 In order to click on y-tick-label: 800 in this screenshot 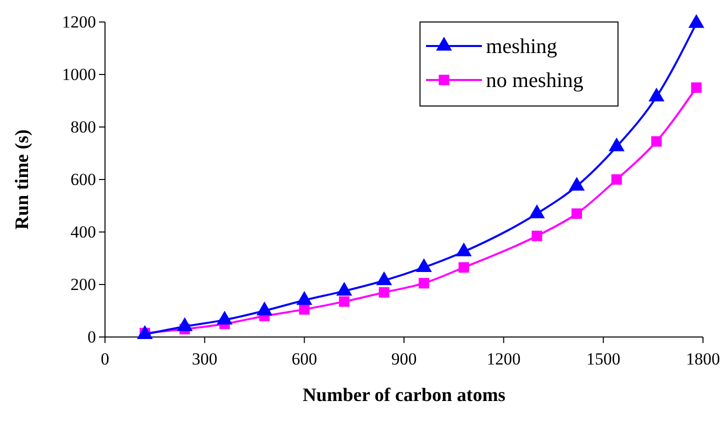, I will do `click(83, 126)`.